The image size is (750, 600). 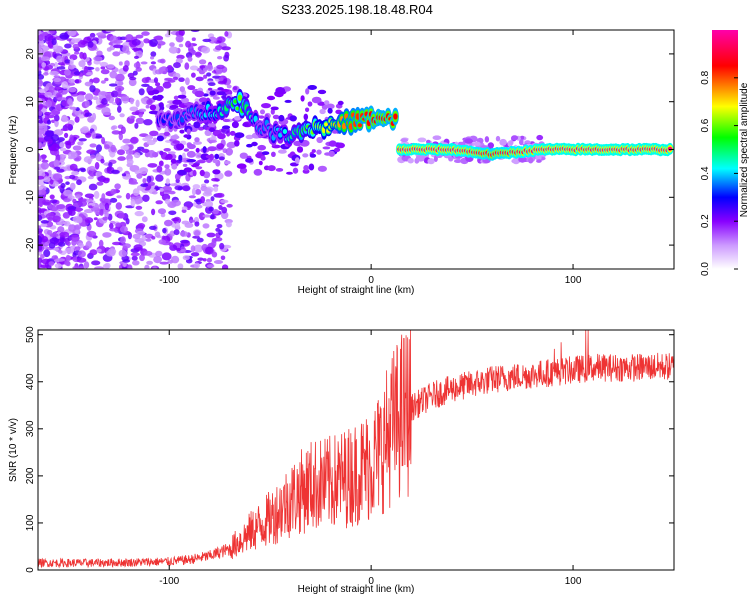 What do you see at coordinates (705, 77) in the screenshot?
I see `colorbar-tick-label: 0.8` at bounding box center [705, 77].